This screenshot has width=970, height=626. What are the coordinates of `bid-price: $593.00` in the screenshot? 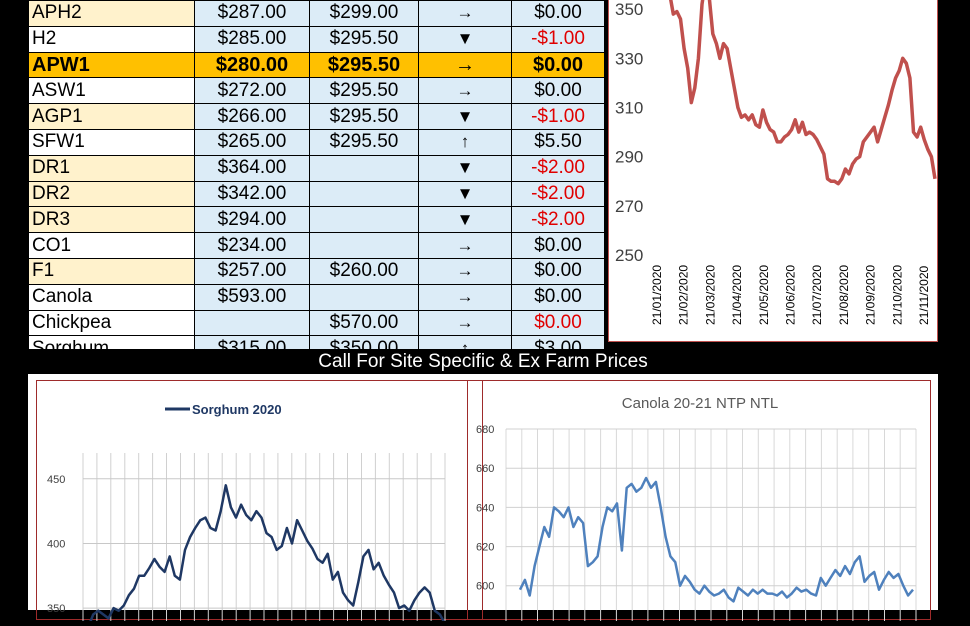 It's located at (252, 297).